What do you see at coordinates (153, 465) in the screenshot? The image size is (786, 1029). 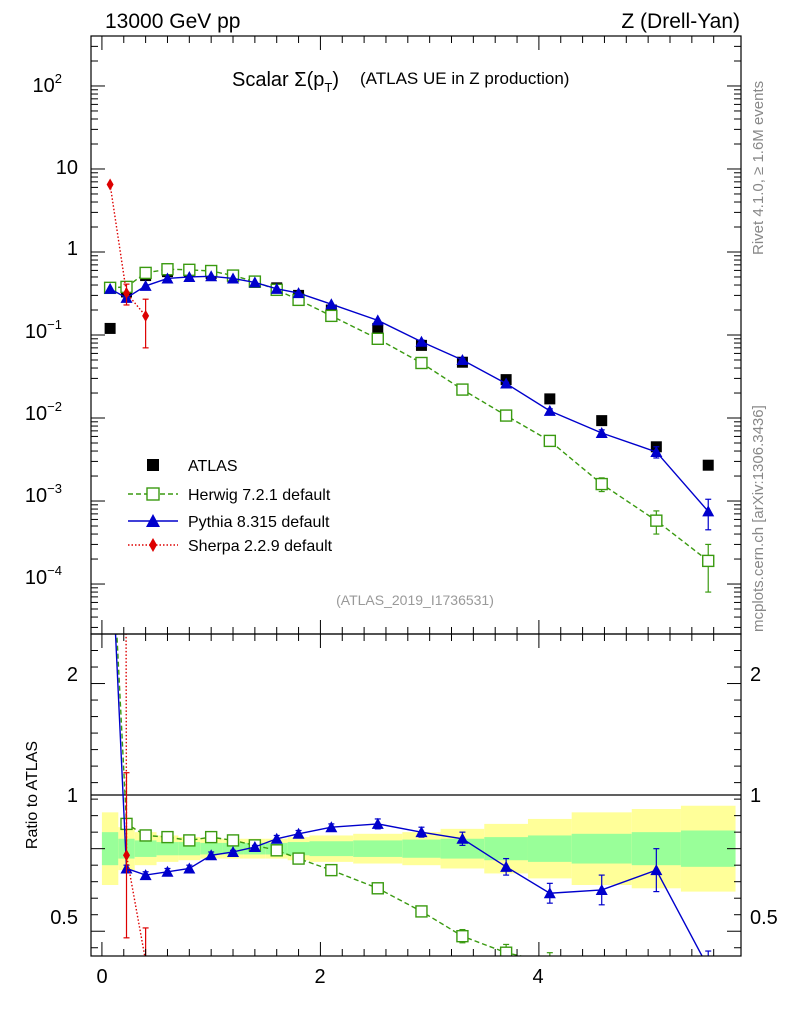 I see `legend-marker-atlas` at bounding box center [153, 465].